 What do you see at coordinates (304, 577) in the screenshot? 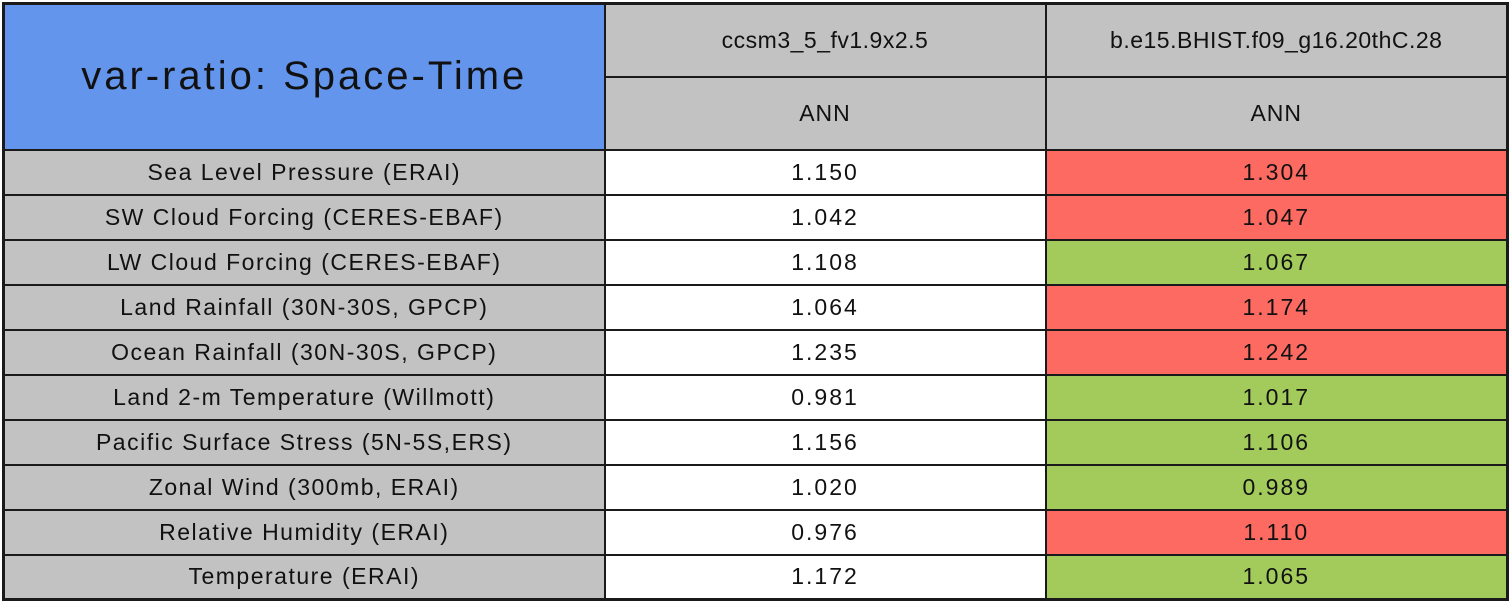
I see `row-label: Temperature (ERAI)` at bounding box center [304, 577].